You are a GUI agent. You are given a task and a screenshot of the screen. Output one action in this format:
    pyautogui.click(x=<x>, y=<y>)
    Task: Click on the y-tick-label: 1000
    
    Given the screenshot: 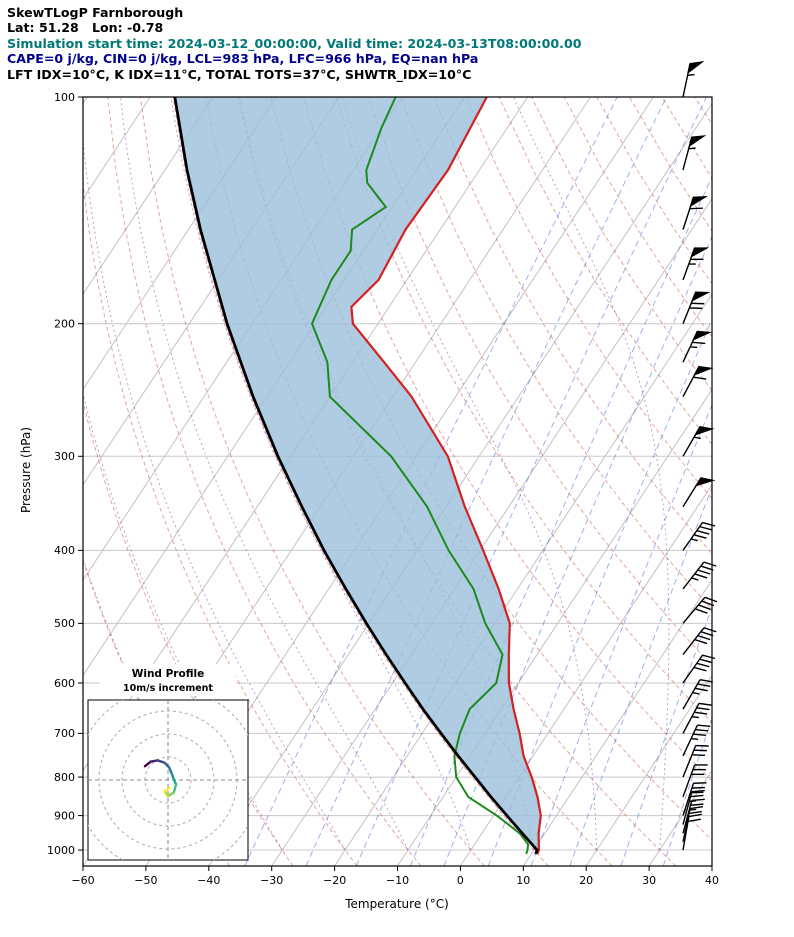 What is the action you would take?
    pyautogui.click(x=61, y=850)
    